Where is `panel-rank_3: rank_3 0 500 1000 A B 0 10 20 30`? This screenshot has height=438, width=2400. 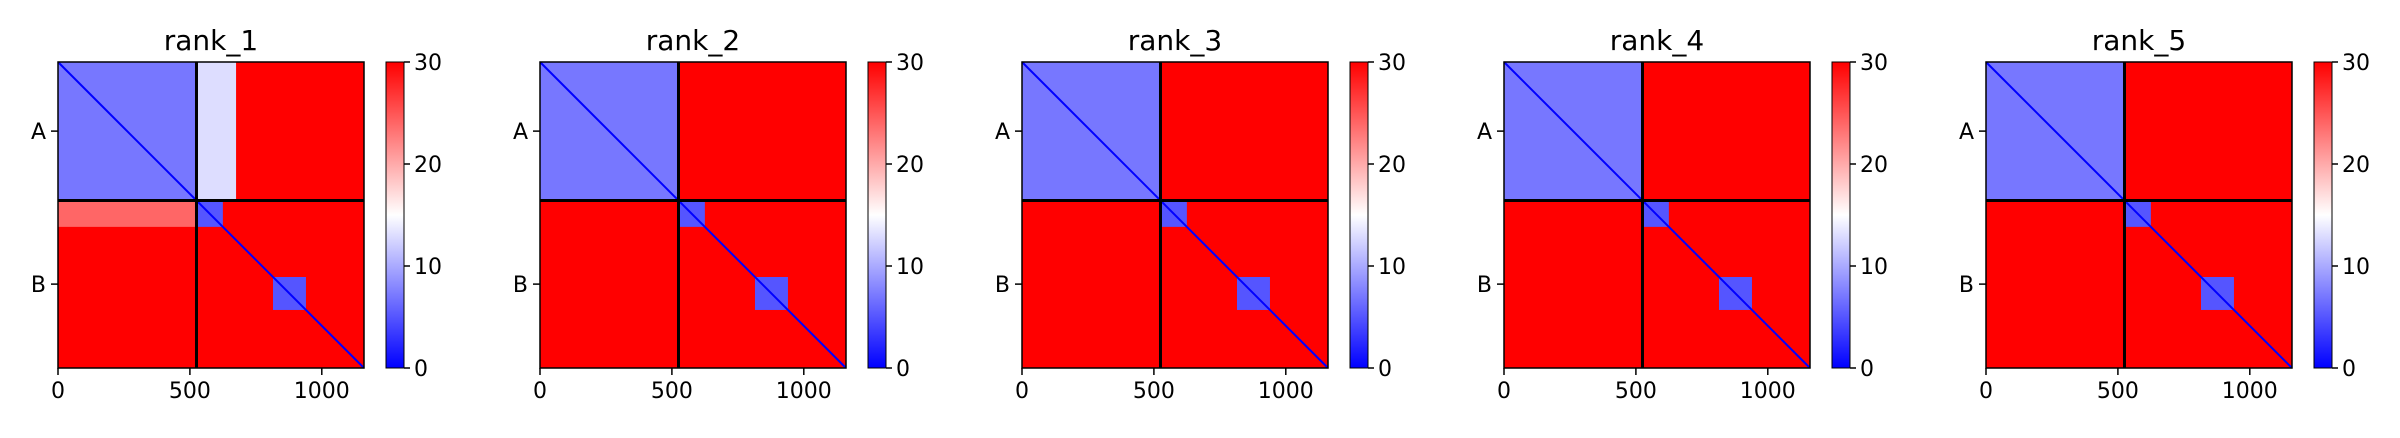
panel-rank_3: rank_3 0 500 1000 A B 0 10 20 30 is located at coordinates (1200, 214).